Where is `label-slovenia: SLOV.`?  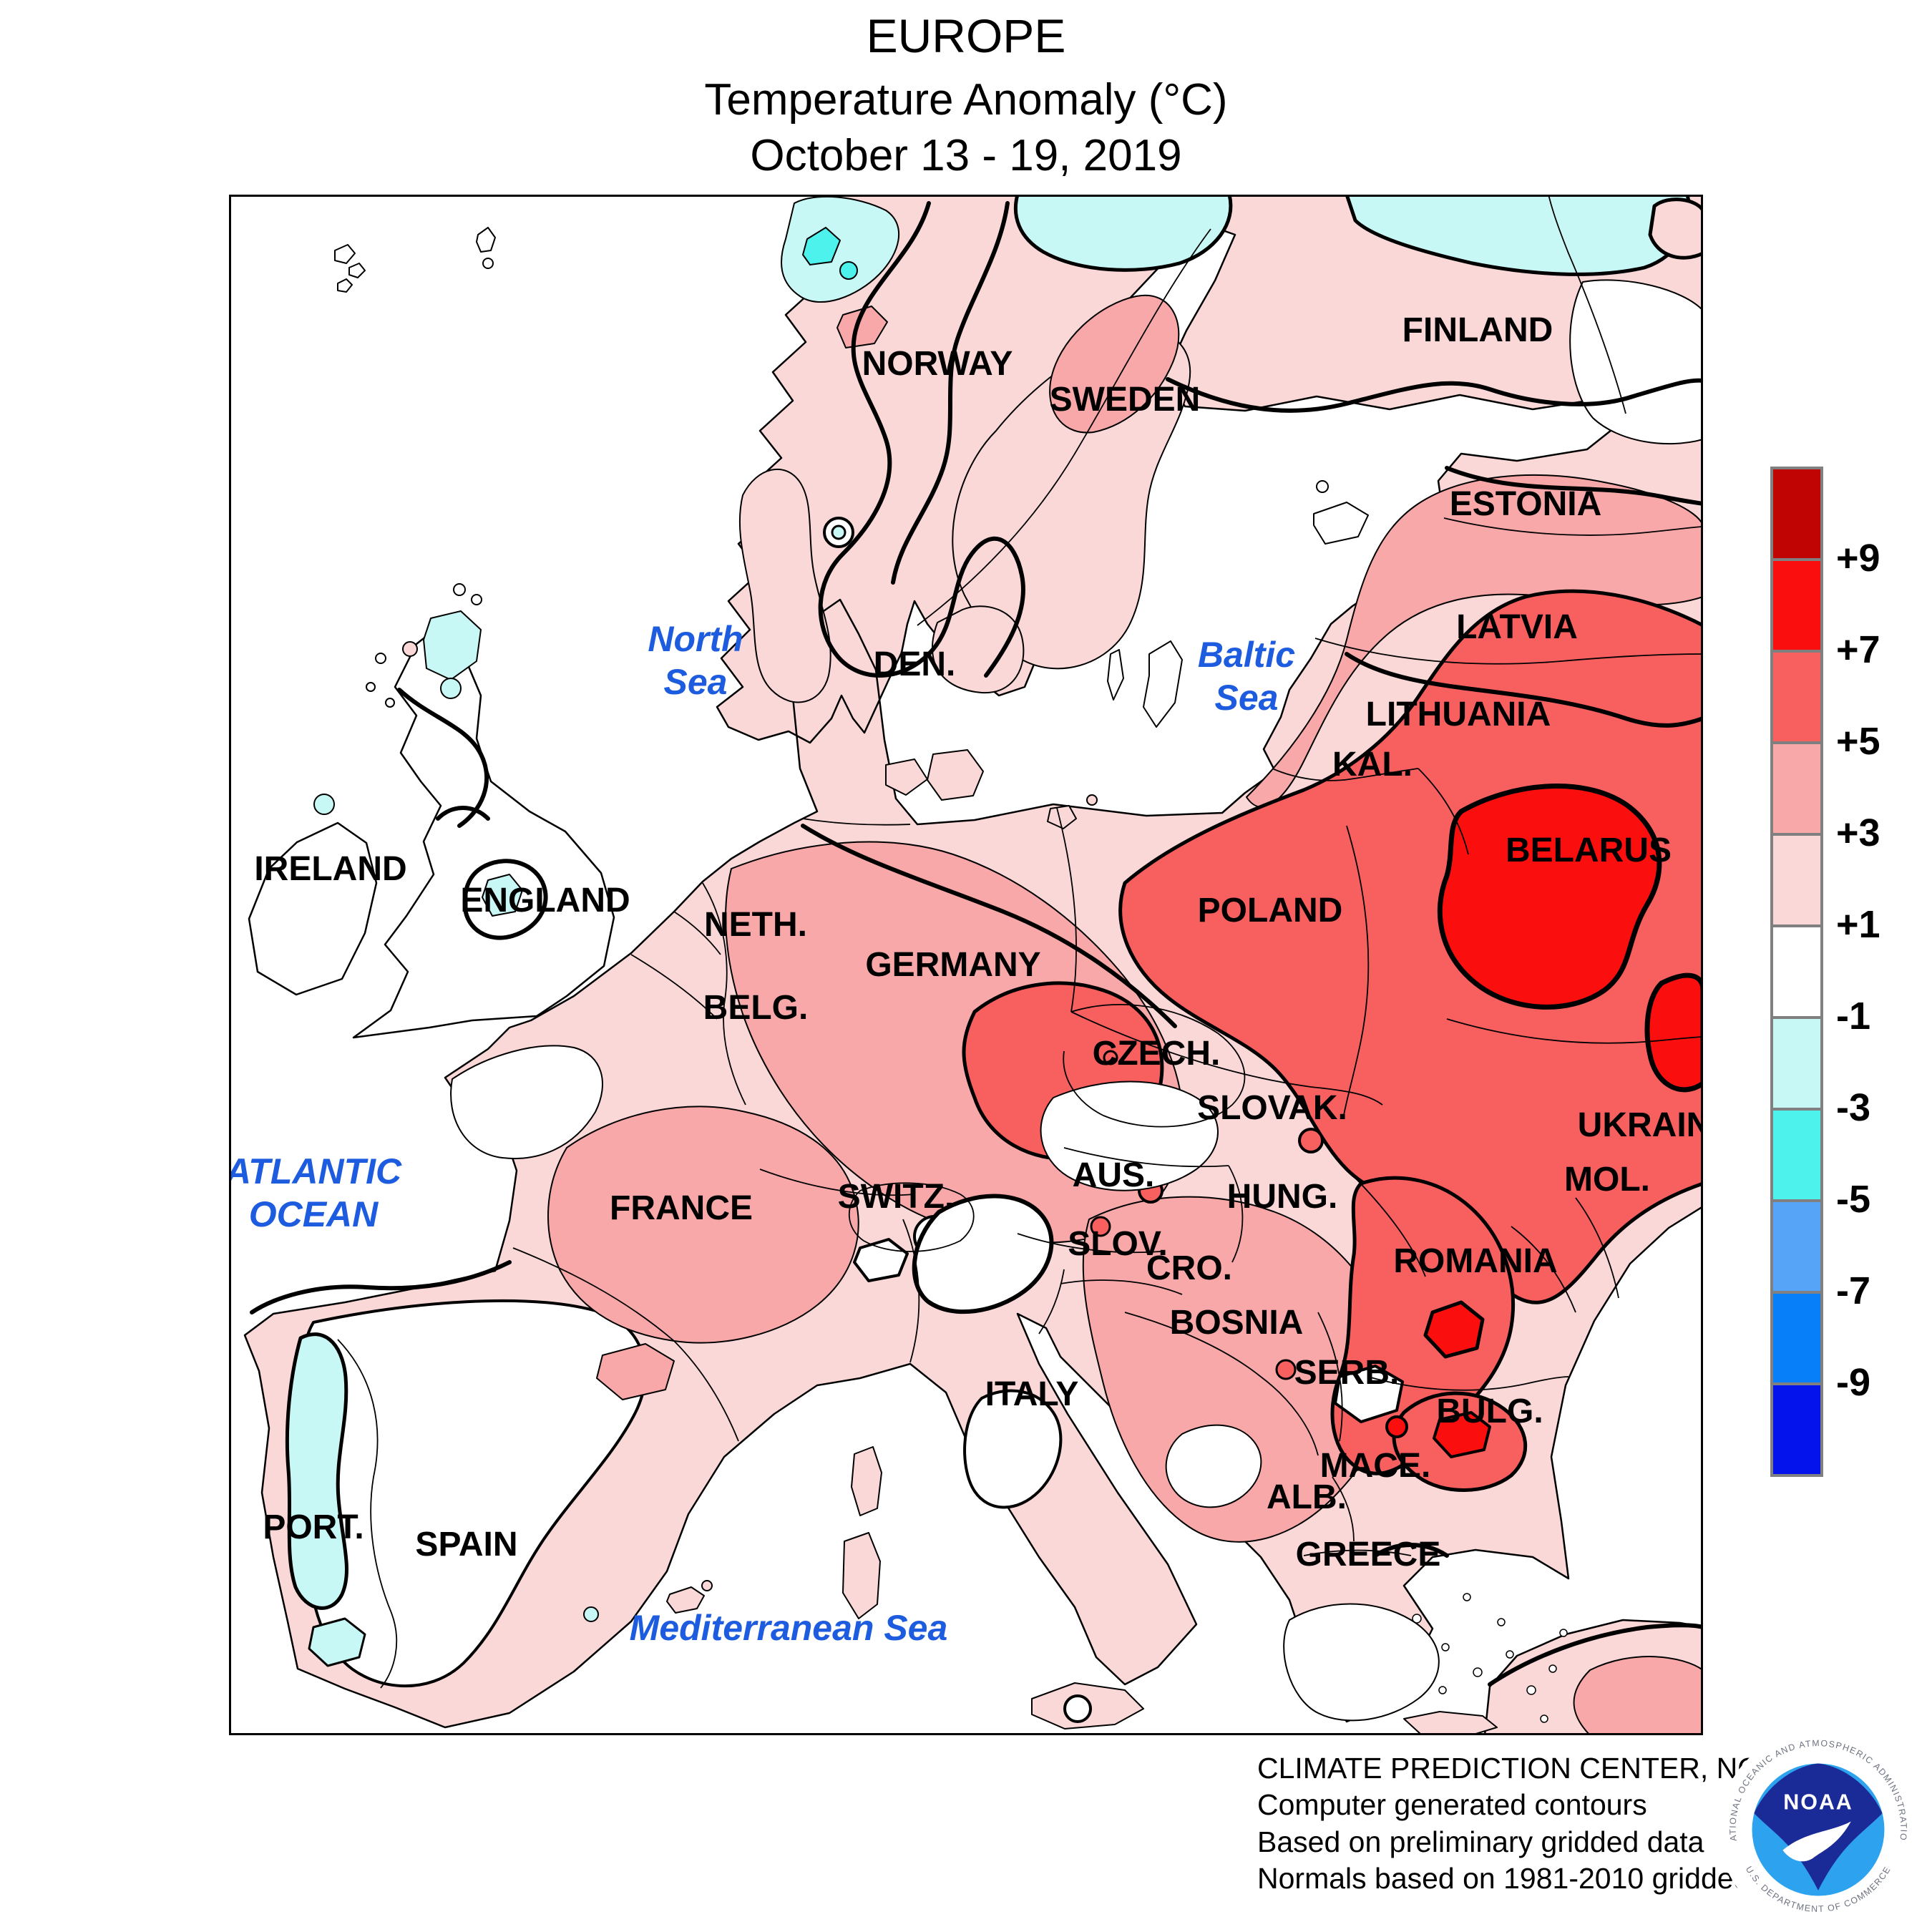 label-slovenia: SLOV. is located at coordinates (1118, 1244).